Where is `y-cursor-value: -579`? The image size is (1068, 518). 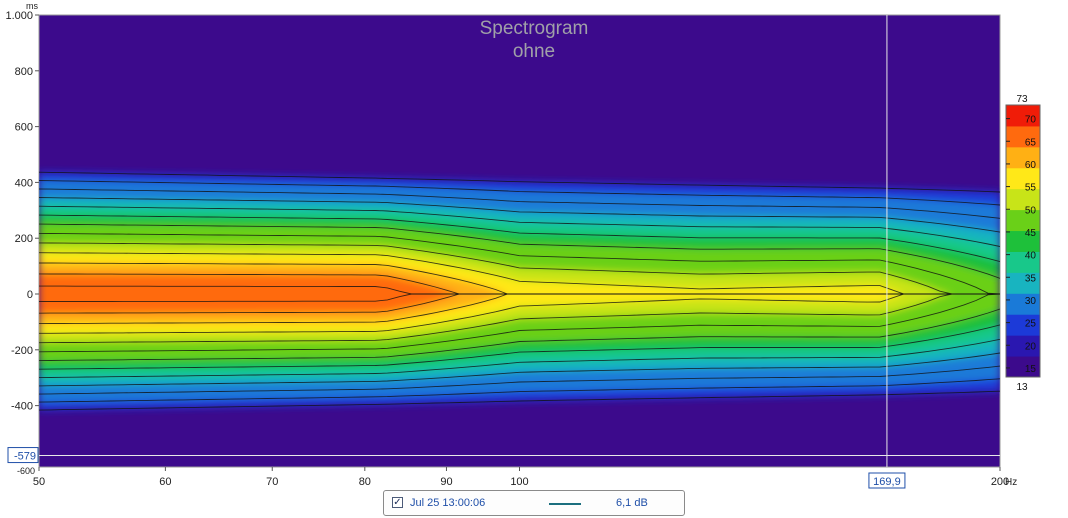 y-cursor-value: -579 is located at coordinates (25, 457).